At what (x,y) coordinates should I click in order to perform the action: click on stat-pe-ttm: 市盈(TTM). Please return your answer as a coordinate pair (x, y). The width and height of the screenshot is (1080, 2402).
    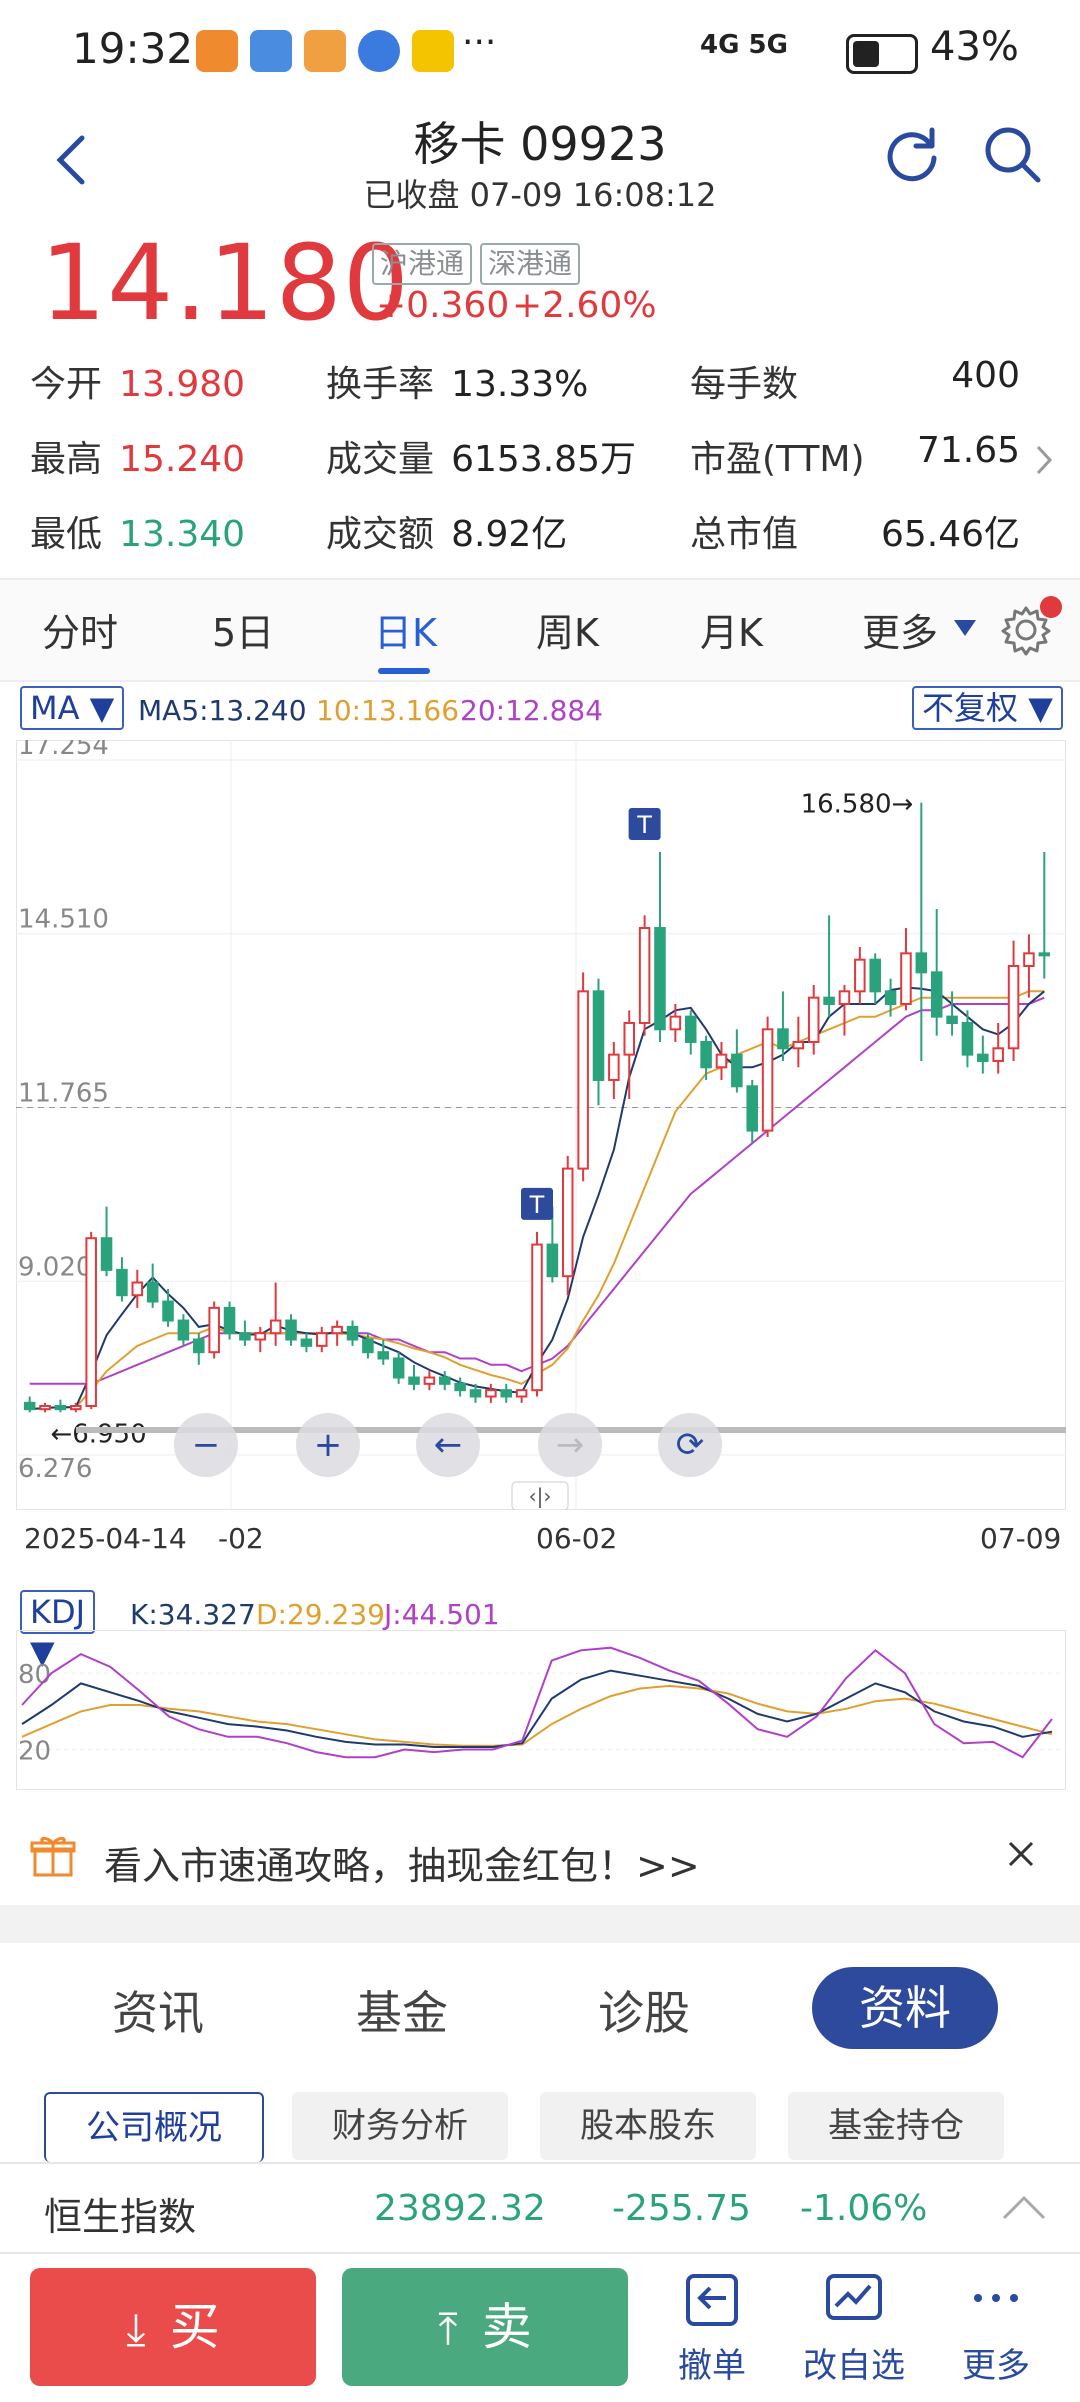
    Looking at the image, I should click on (777, 456).